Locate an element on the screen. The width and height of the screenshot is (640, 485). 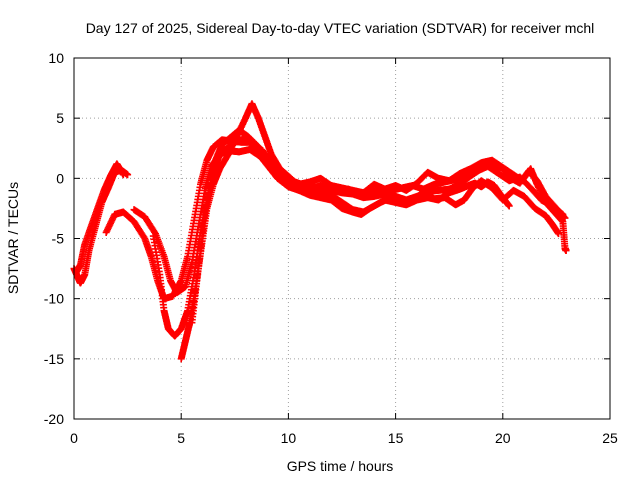
x-tick-label: 25 is located at coordinates (610, 438).